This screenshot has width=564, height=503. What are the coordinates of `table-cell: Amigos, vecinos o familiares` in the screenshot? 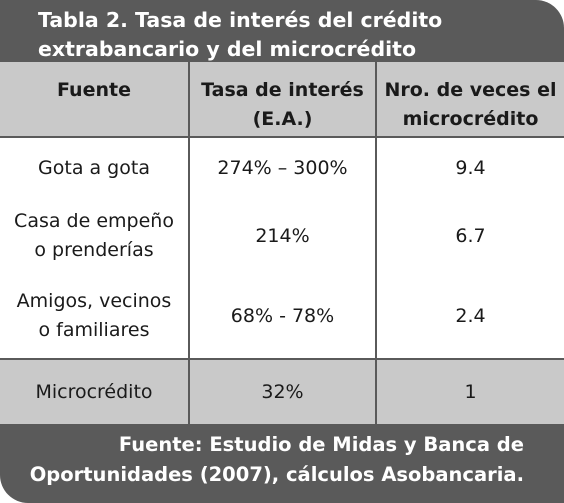 It's located at (94, 316).